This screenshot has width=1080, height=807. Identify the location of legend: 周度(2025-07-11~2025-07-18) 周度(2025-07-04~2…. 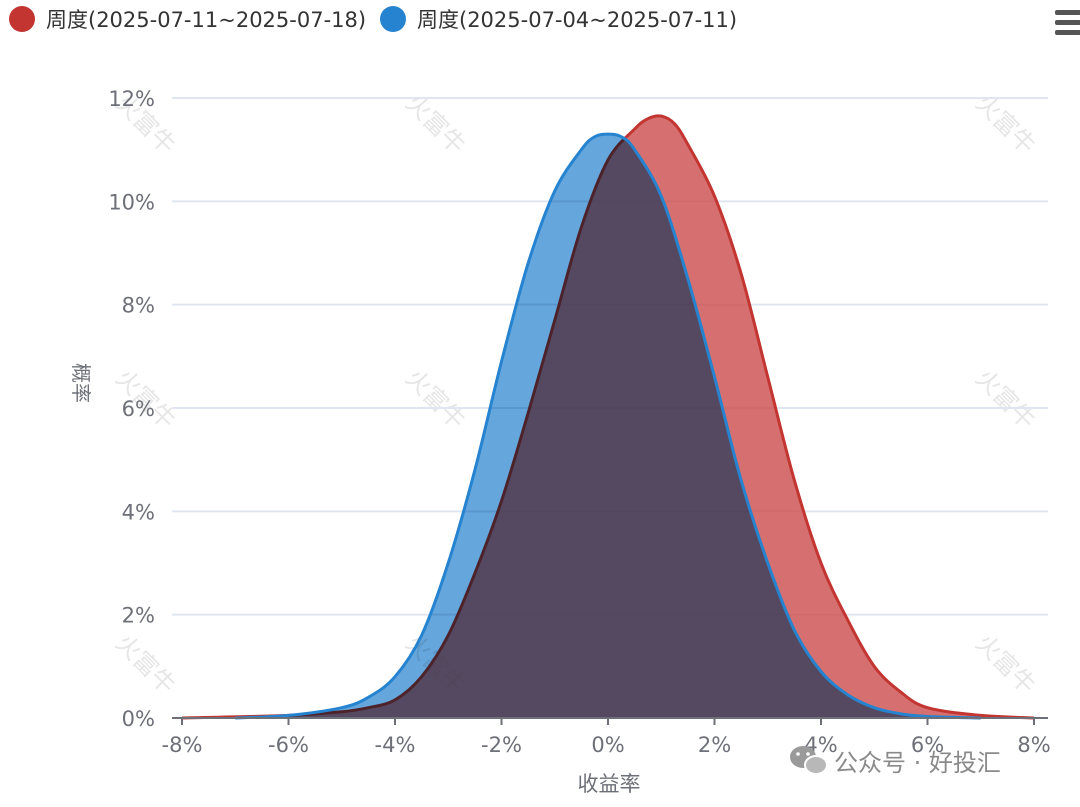
(373, 19).